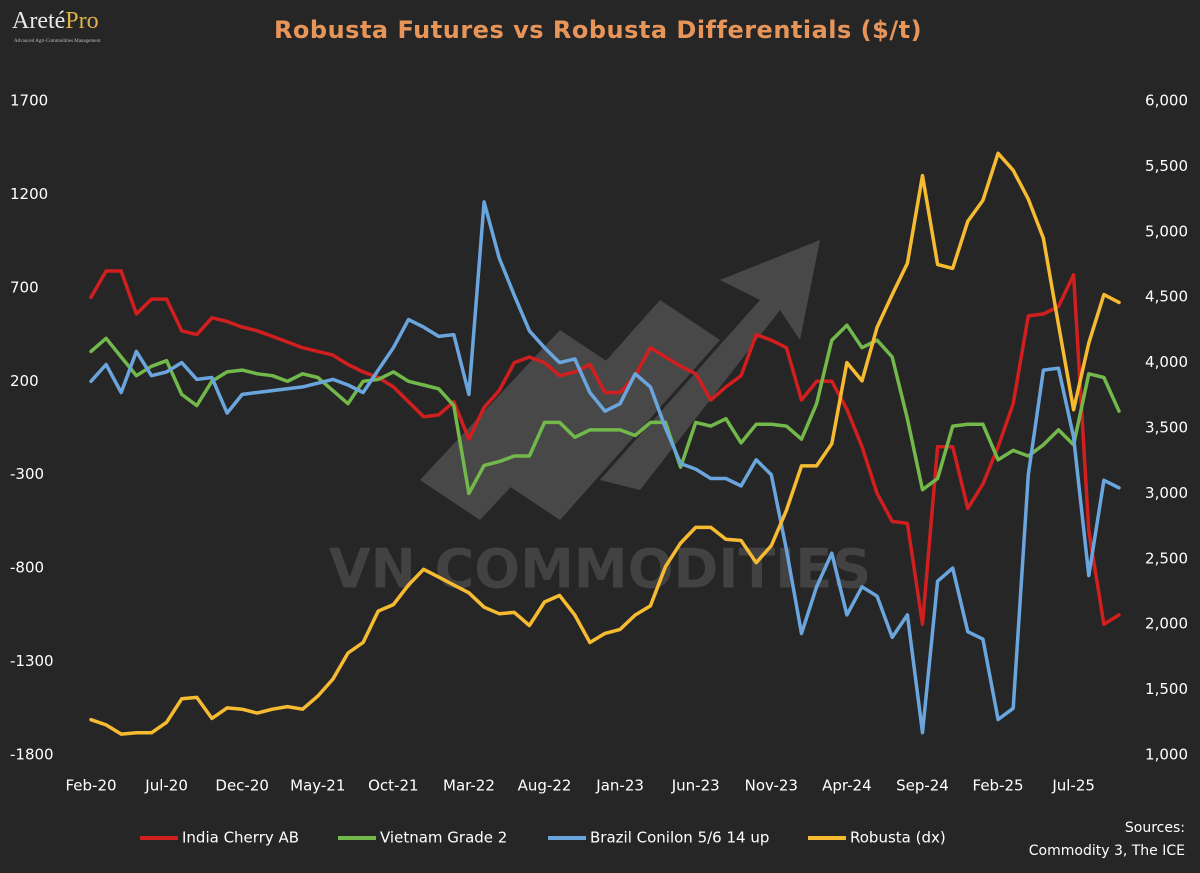  What do you see at coordinates (1107, 851) in the screenshot?
I see `source-note: Commodity 3, The ICE` at bounding box center [1107, 851].